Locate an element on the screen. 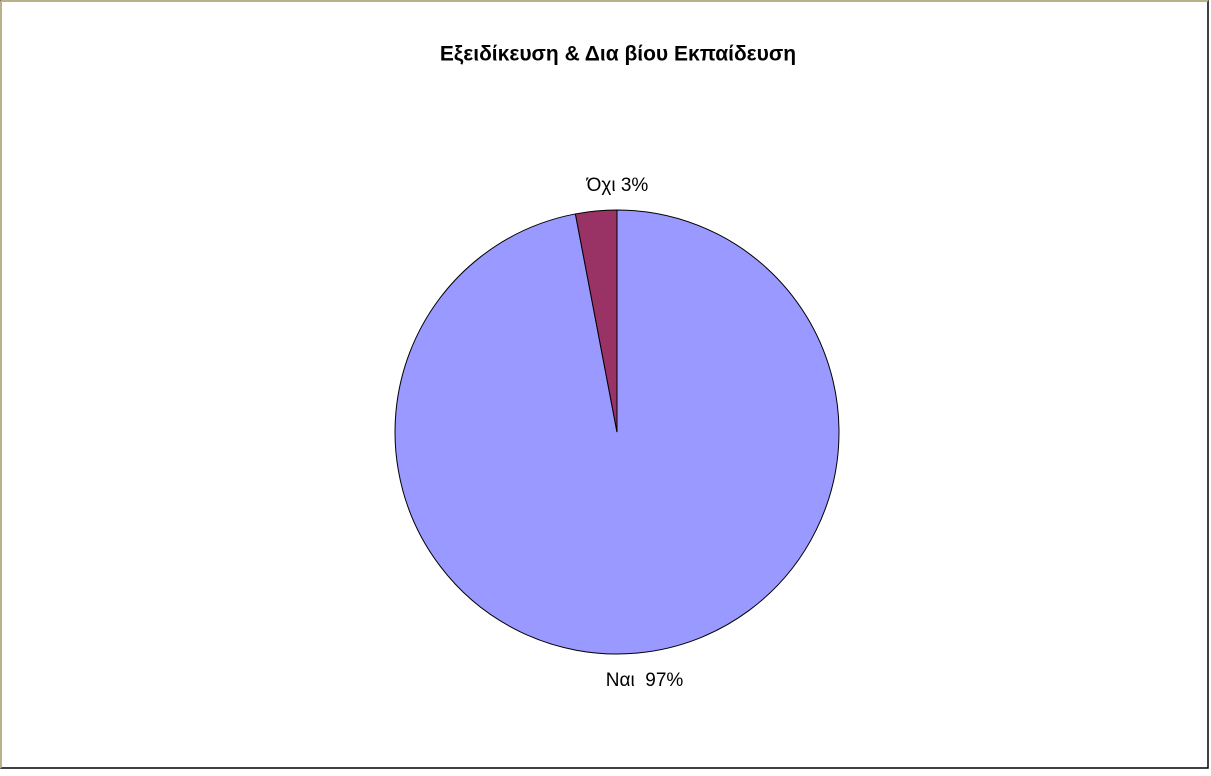 The image size is (1211, 776). data-label: Ναι 97% is located at coordinates (645, 680).